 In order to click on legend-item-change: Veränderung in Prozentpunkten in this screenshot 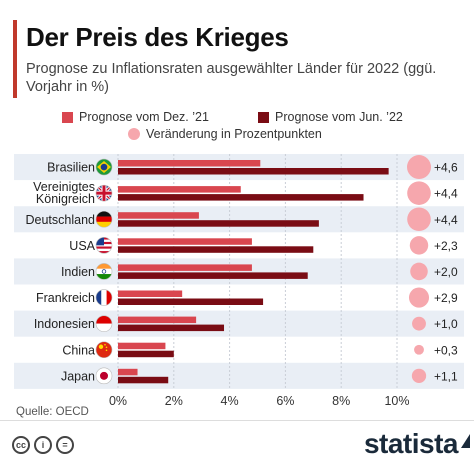, I will do `click(225, 134)`.